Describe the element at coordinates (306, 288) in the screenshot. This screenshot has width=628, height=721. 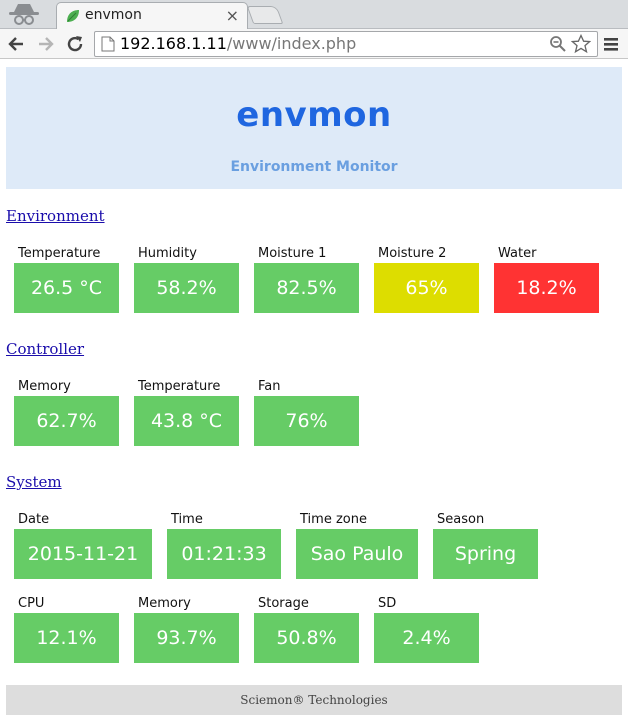
I see `tile-value: 82.5%` at that location.